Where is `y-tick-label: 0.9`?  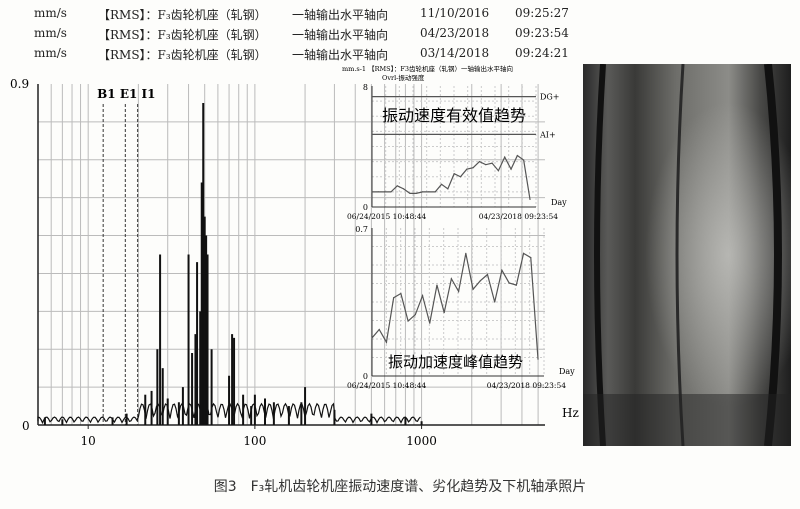 y-tick-label: 0.9 is located at coordinates (19, 84).